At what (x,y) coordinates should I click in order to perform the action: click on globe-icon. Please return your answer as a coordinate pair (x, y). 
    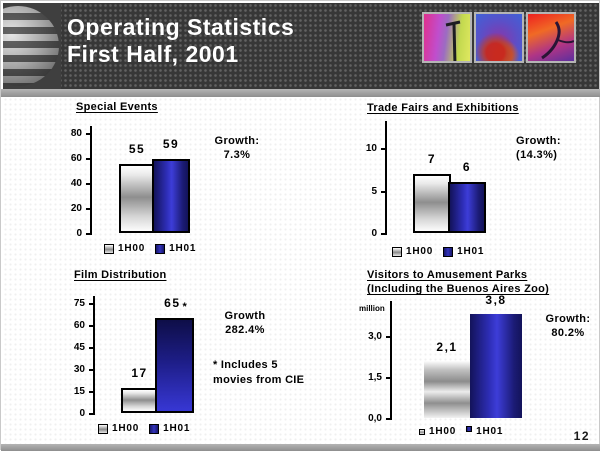
    Looking at the image, I should click on (31, 46).